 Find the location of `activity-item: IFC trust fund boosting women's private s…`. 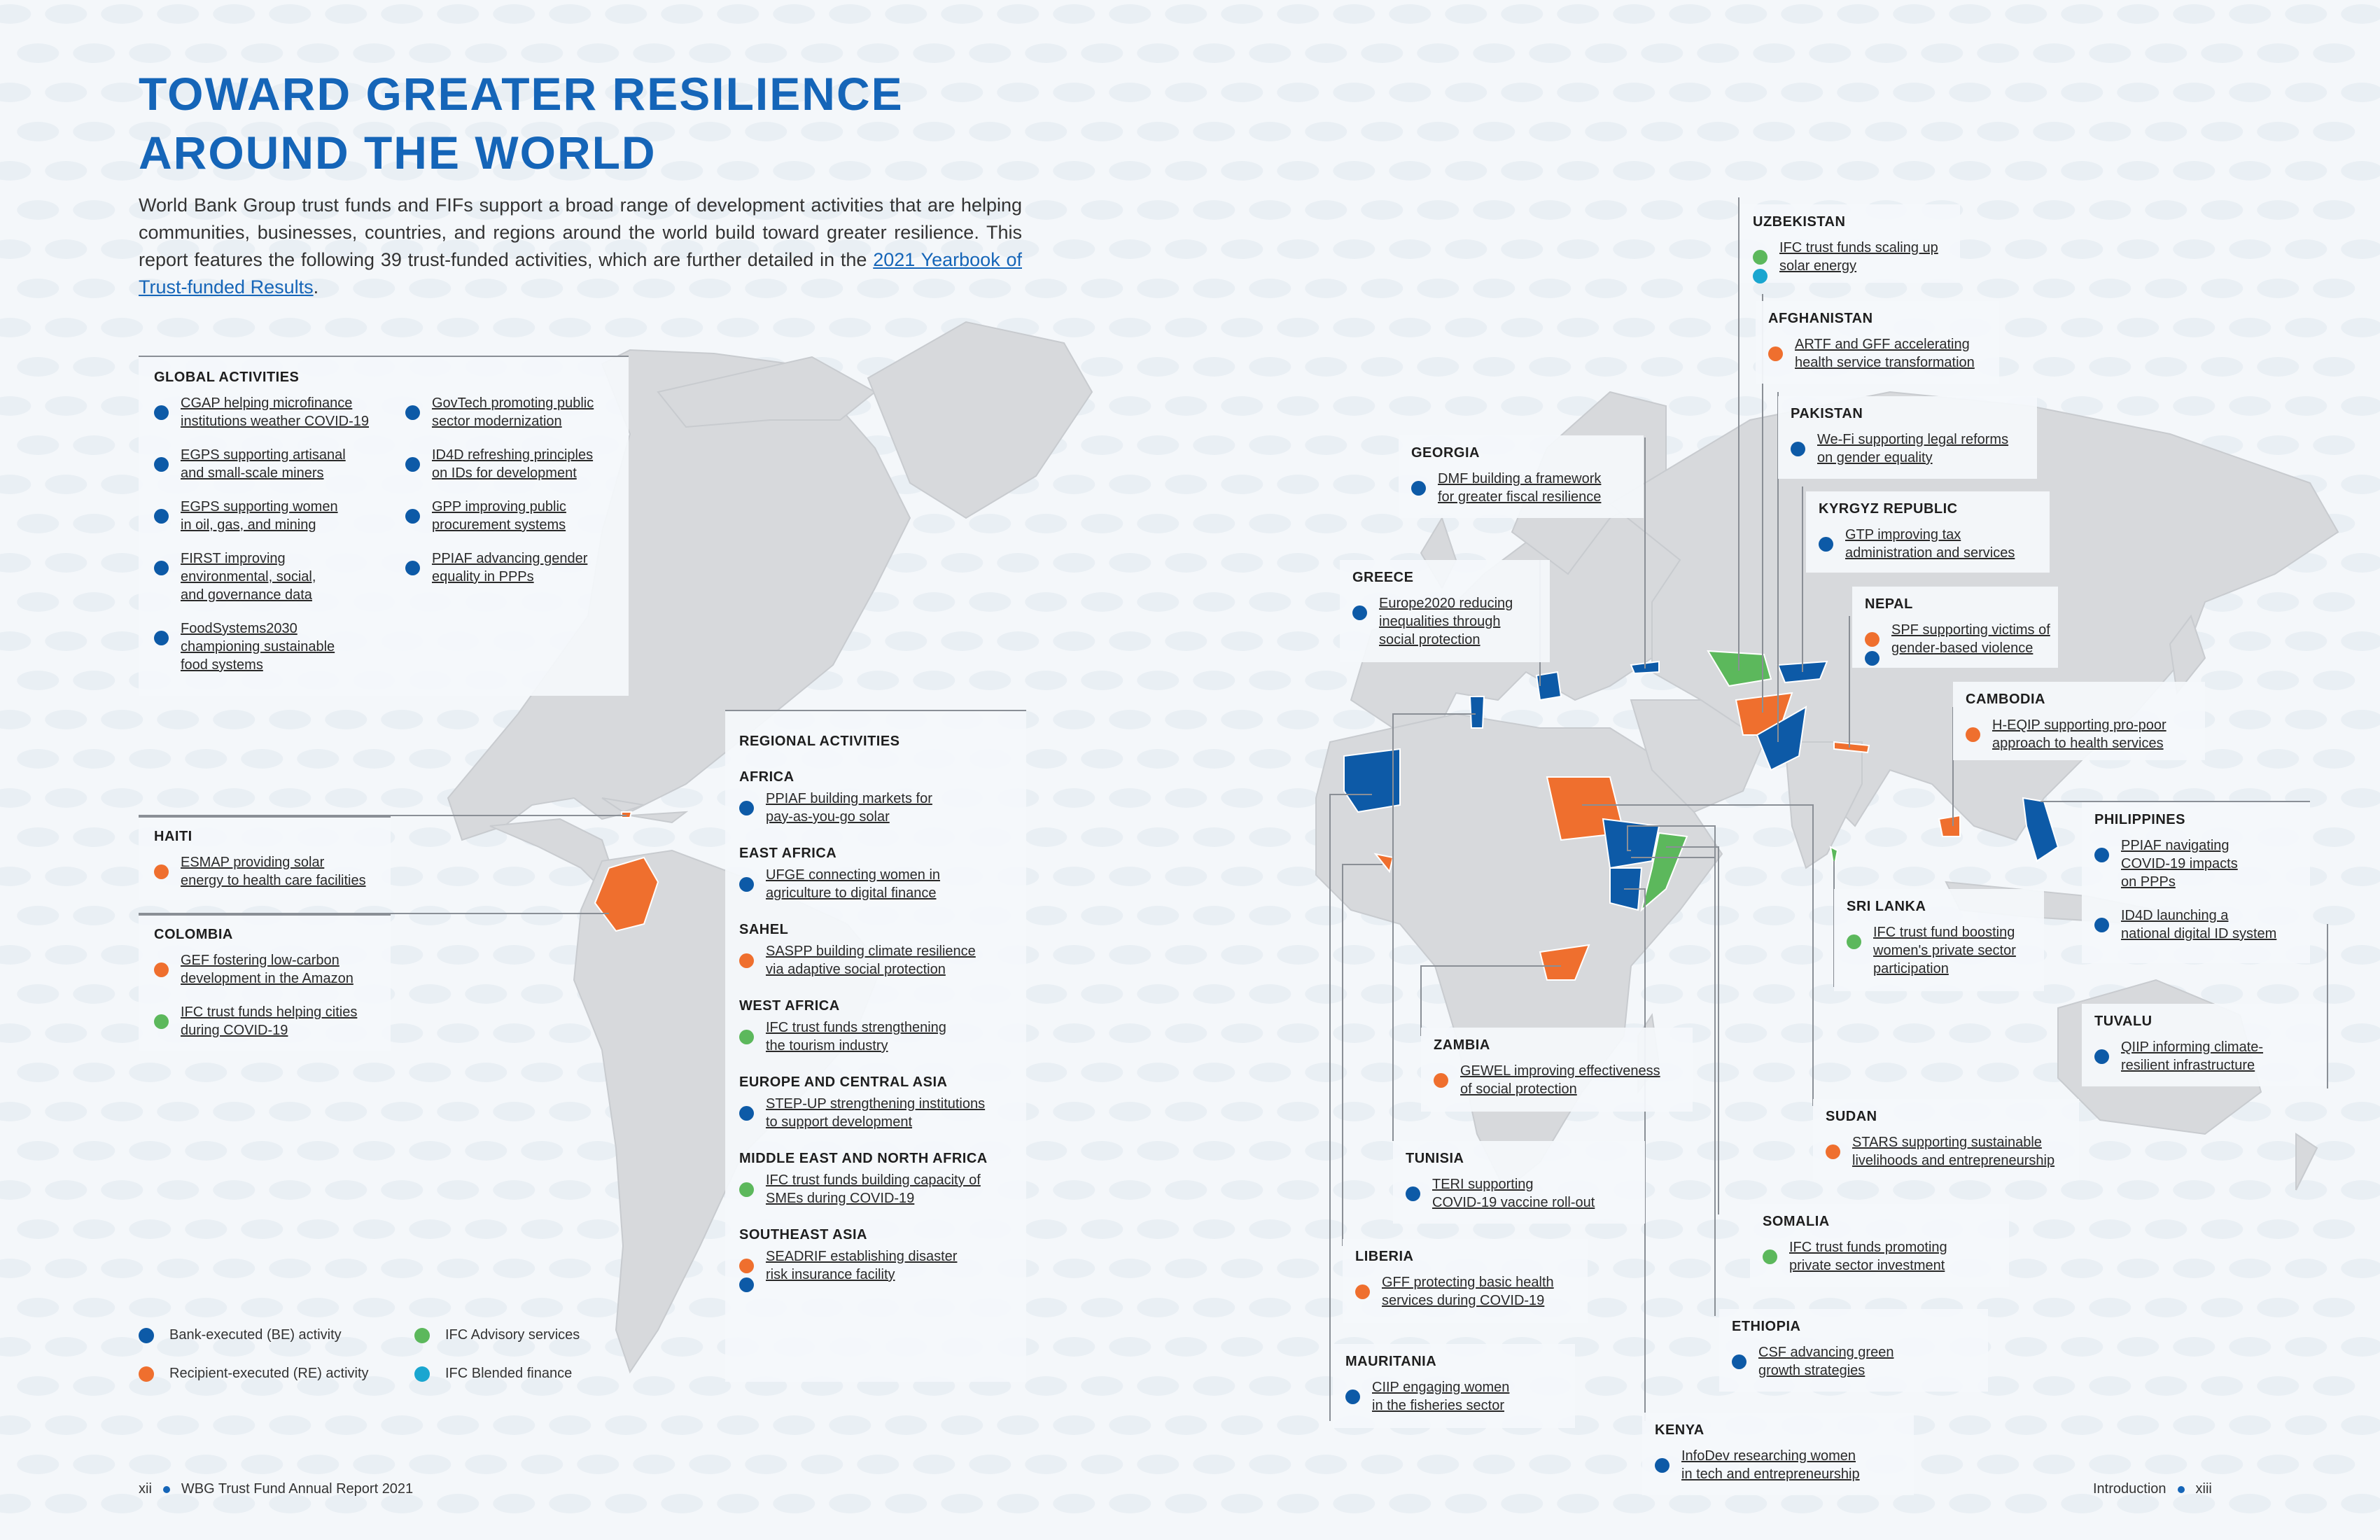

activity-item: IFC trust fund boosting women's private s… is located at coordinates (1945, 950).